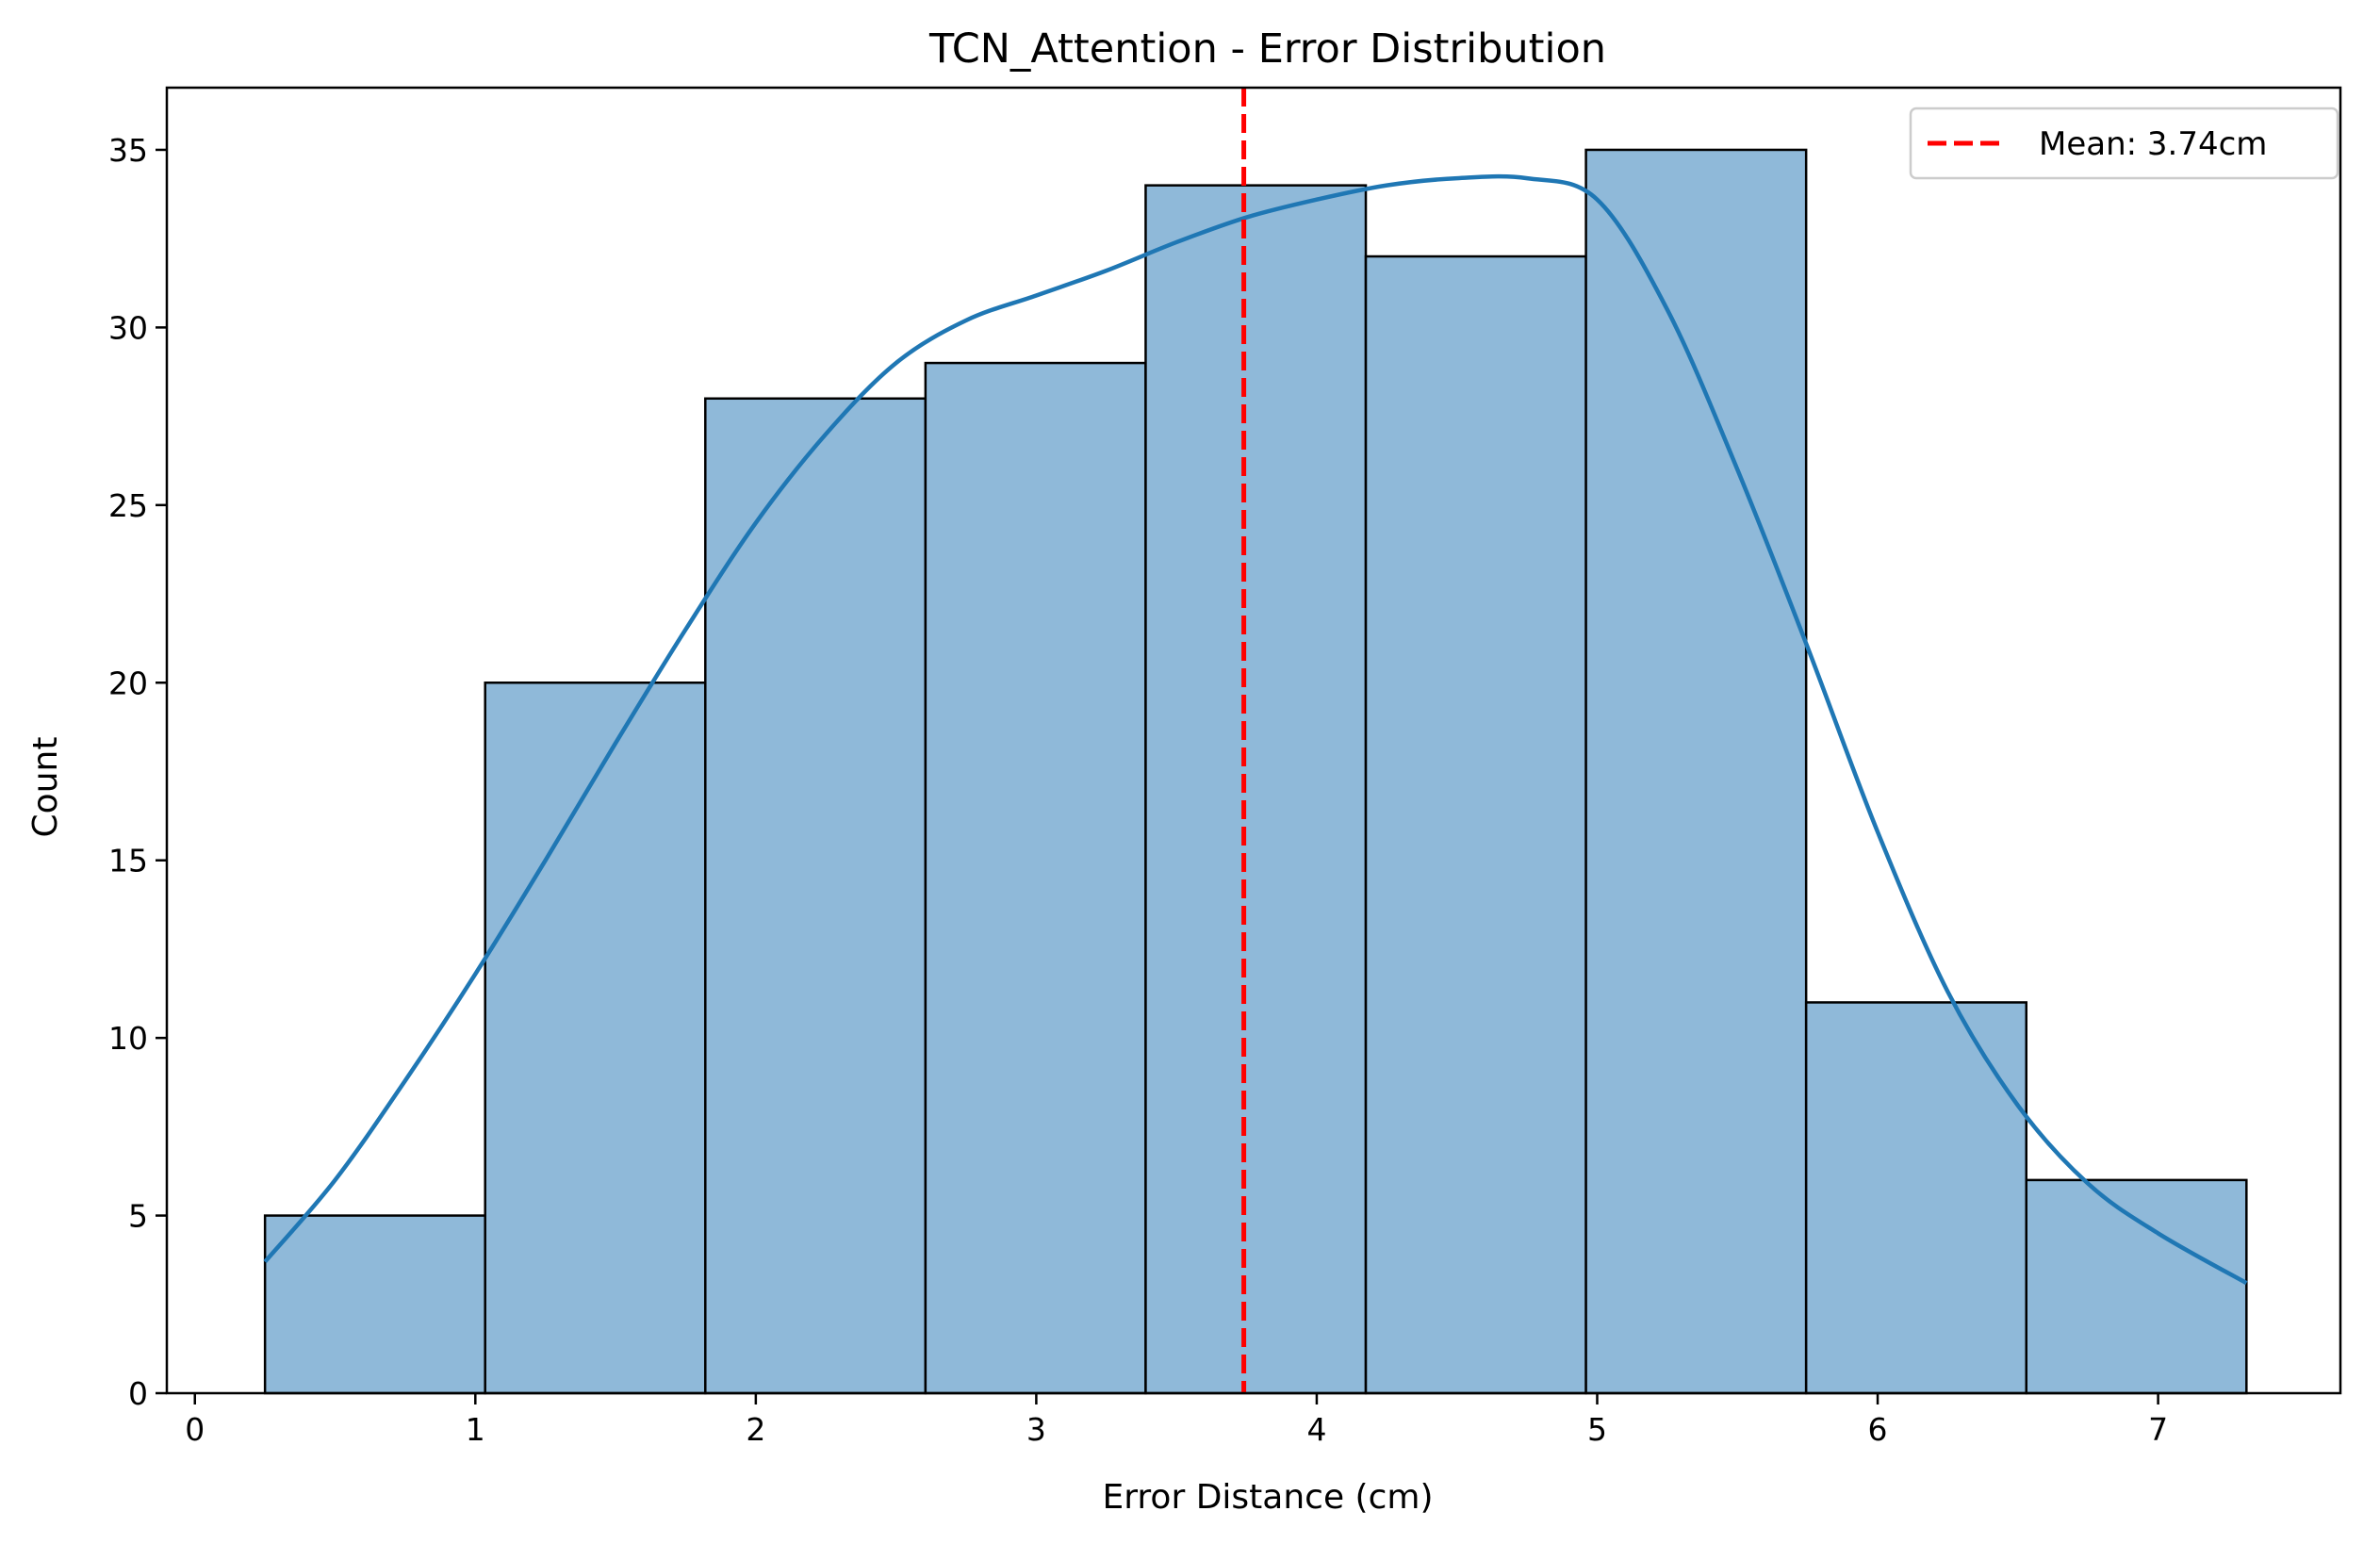 This screenshot has height=1544, width=2380. Describe the element at coordinates (2158, 1429) in the screenshot. I see `x-tick-label: 7` at that location.